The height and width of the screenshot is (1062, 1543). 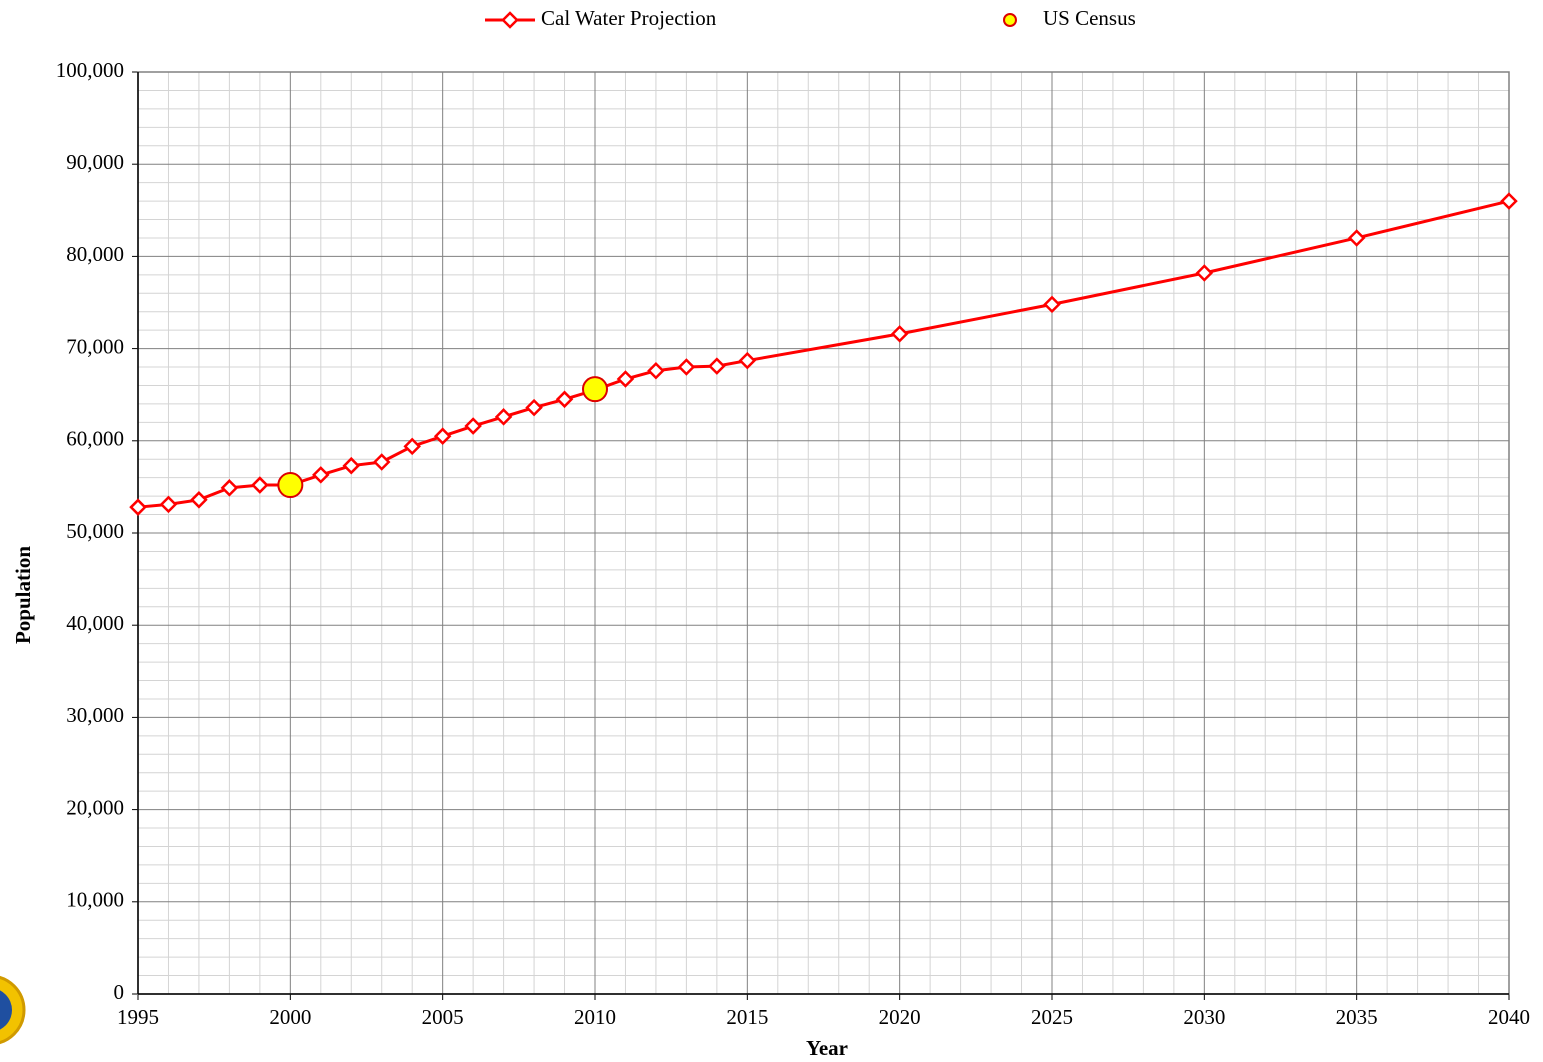 I want to click on y-tick-label: 10,000, so click(x=95, y=900).